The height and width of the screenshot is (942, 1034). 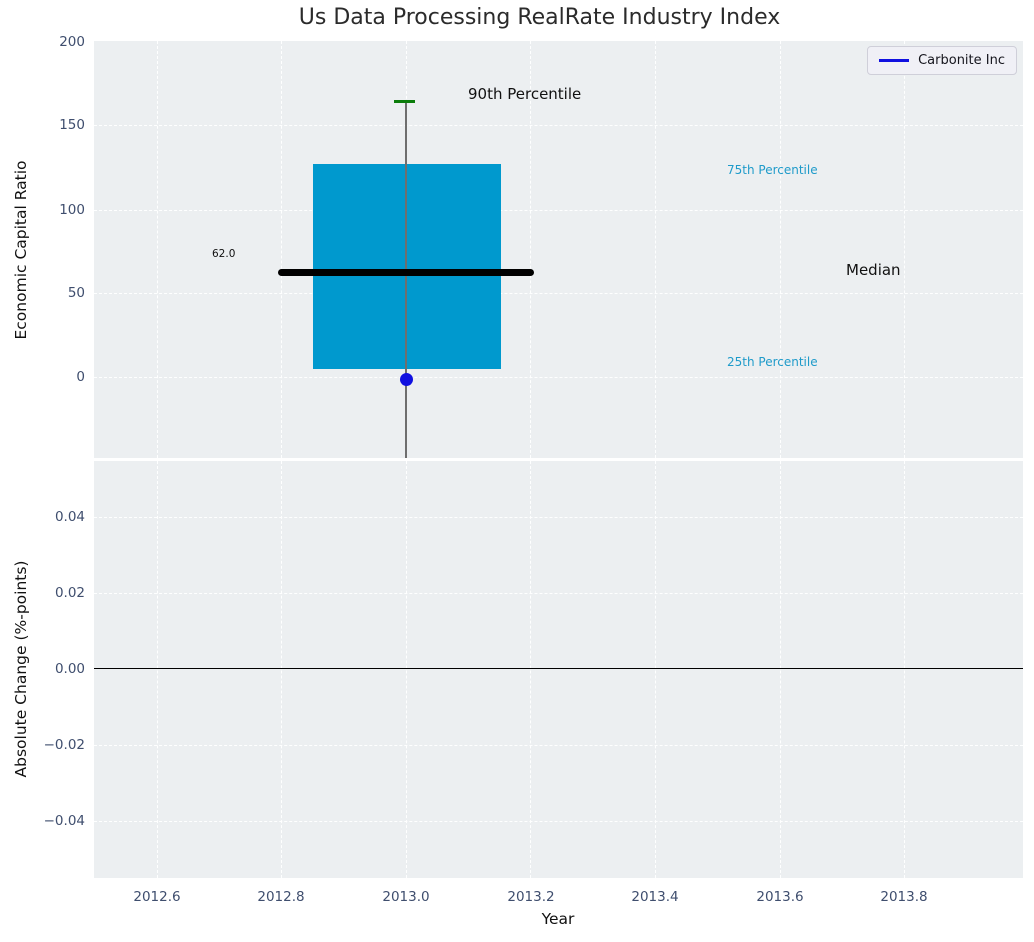 I want to click on legend: Carbonite Inc, so click(x=942, y=60).